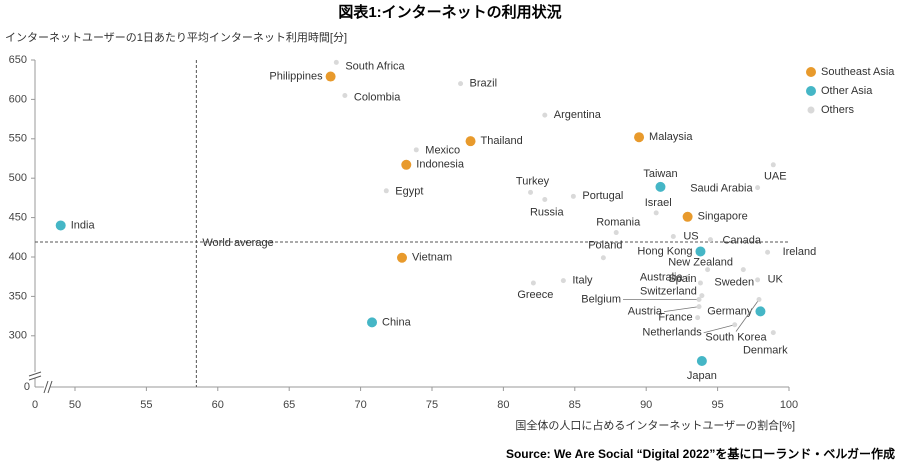  Describe the element at coordinates (40, 382) in the screenshot. I see `axis-break` at that location.